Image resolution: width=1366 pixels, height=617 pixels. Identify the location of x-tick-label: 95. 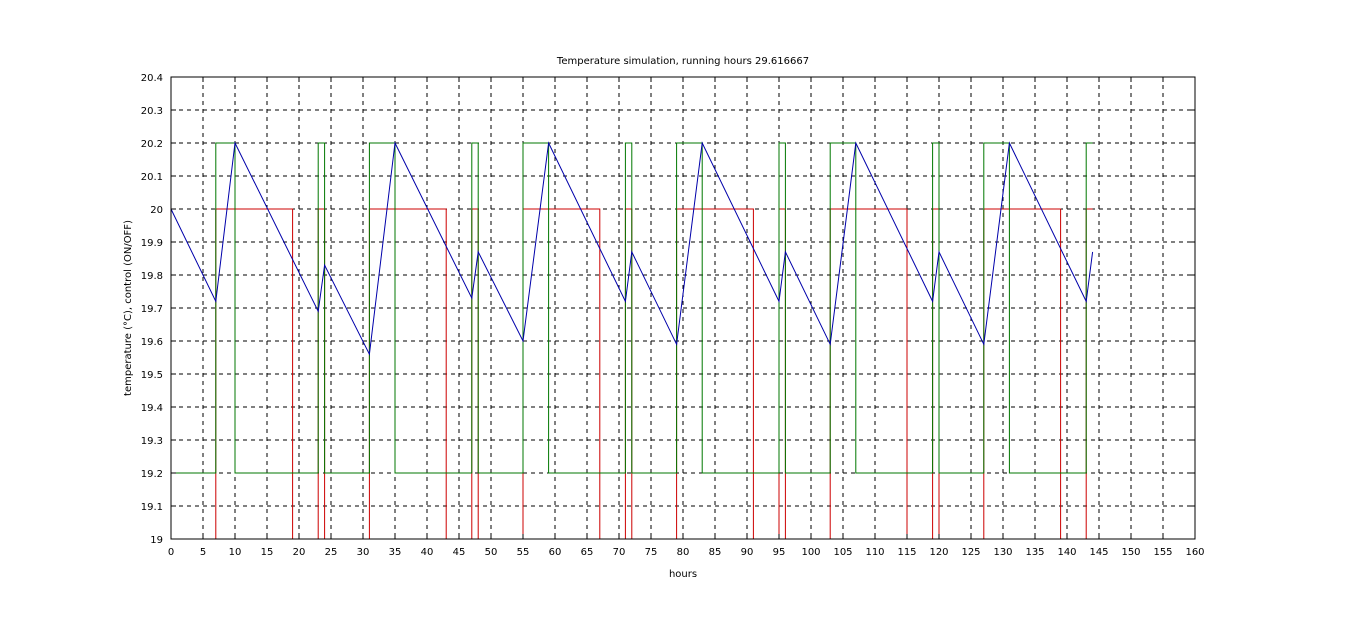
(779, 552).